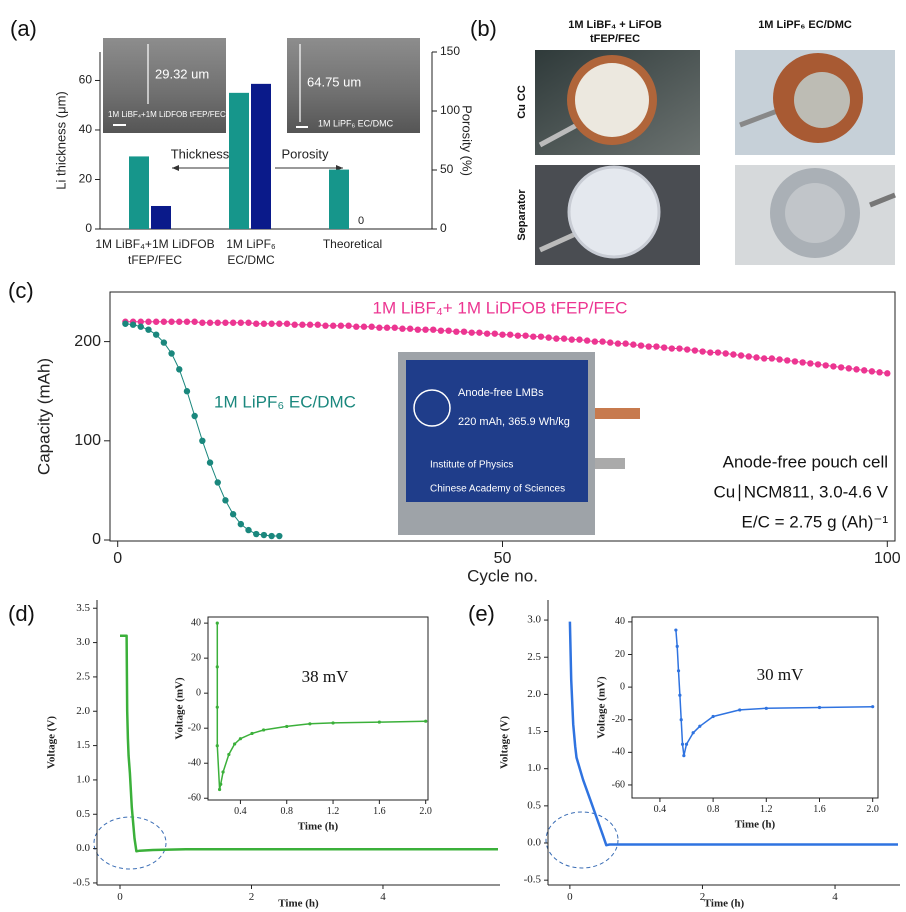 The image size is (906, 912). I want to click on y-tick-label: 0, so click(96, 539).